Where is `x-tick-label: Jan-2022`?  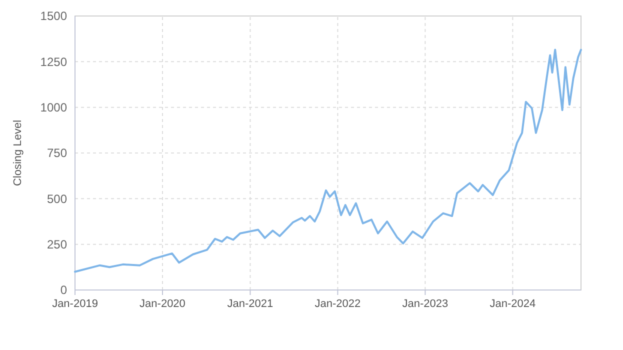 x-tick-label: Jan-2022 is located at coordinates (337, 304).